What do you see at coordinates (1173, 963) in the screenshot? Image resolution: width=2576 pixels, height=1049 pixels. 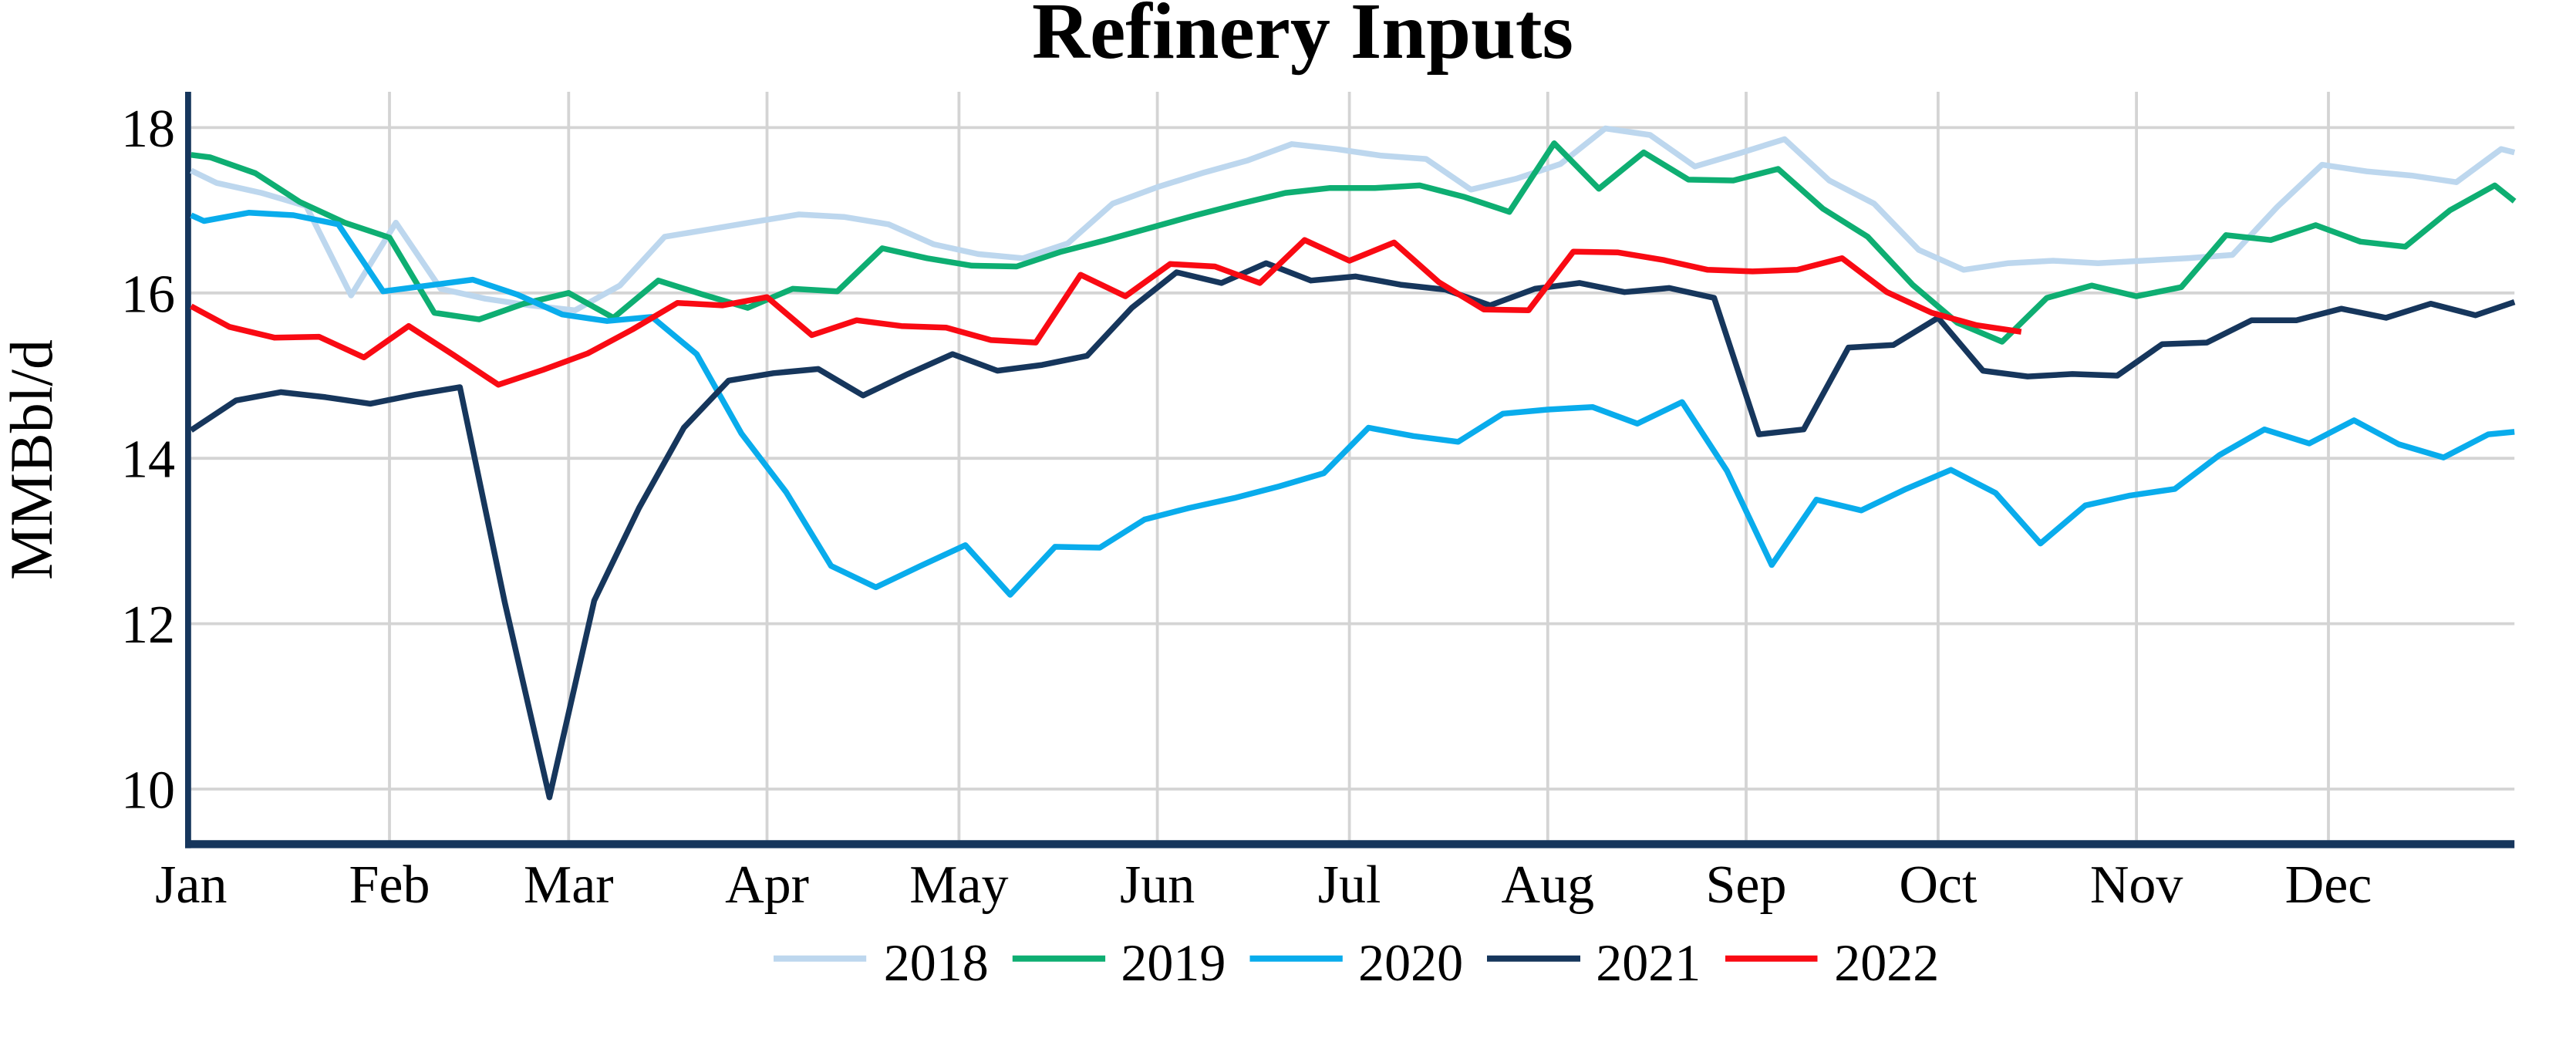 I see `svg-text: 2019` at bounding box center [1173, 963].